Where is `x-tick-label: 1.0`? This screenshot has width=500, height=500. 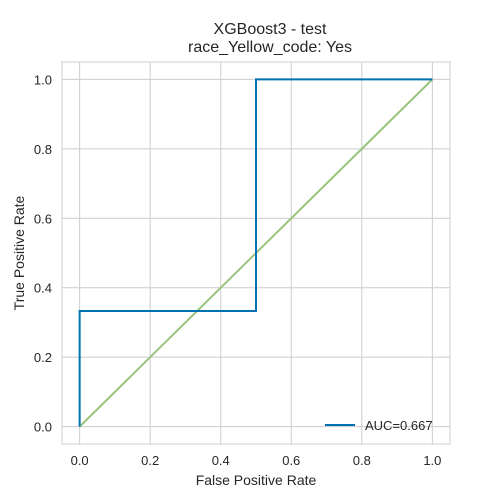
x-tick-label: 1.0 is located at coordinates (432, 460).